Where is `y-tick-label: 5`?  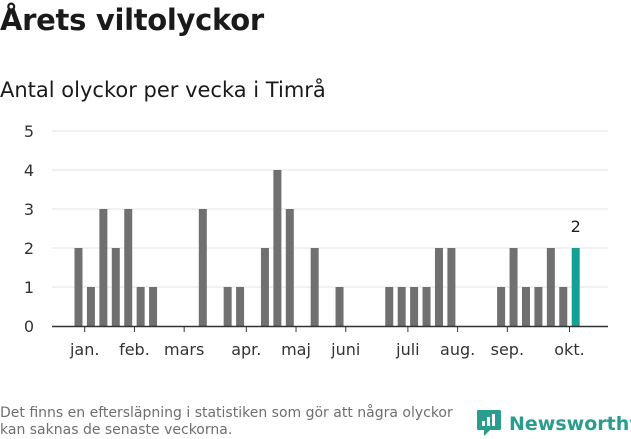 y-tick-label: 5 is located at coordinates (29, 131).